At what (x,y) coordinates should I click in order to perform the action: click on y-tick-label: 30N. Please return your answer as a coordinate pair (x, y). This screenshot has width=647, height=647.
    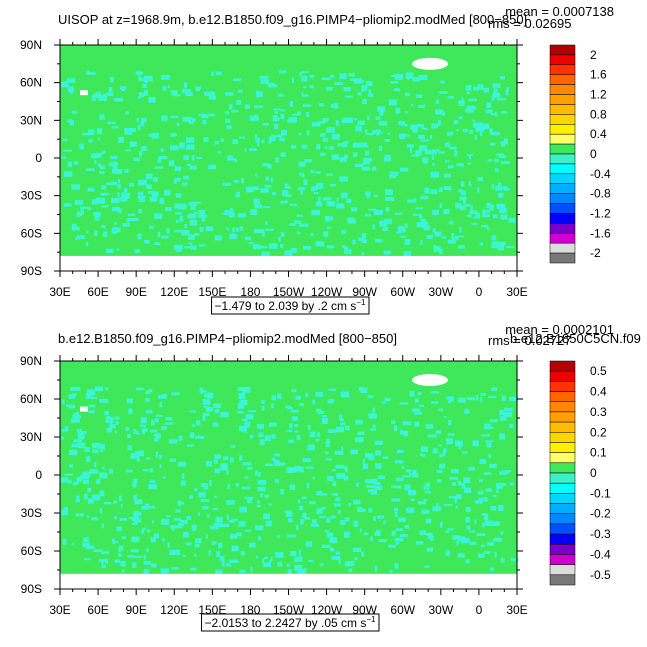
    Looking at the image, I should click on (31, 437).